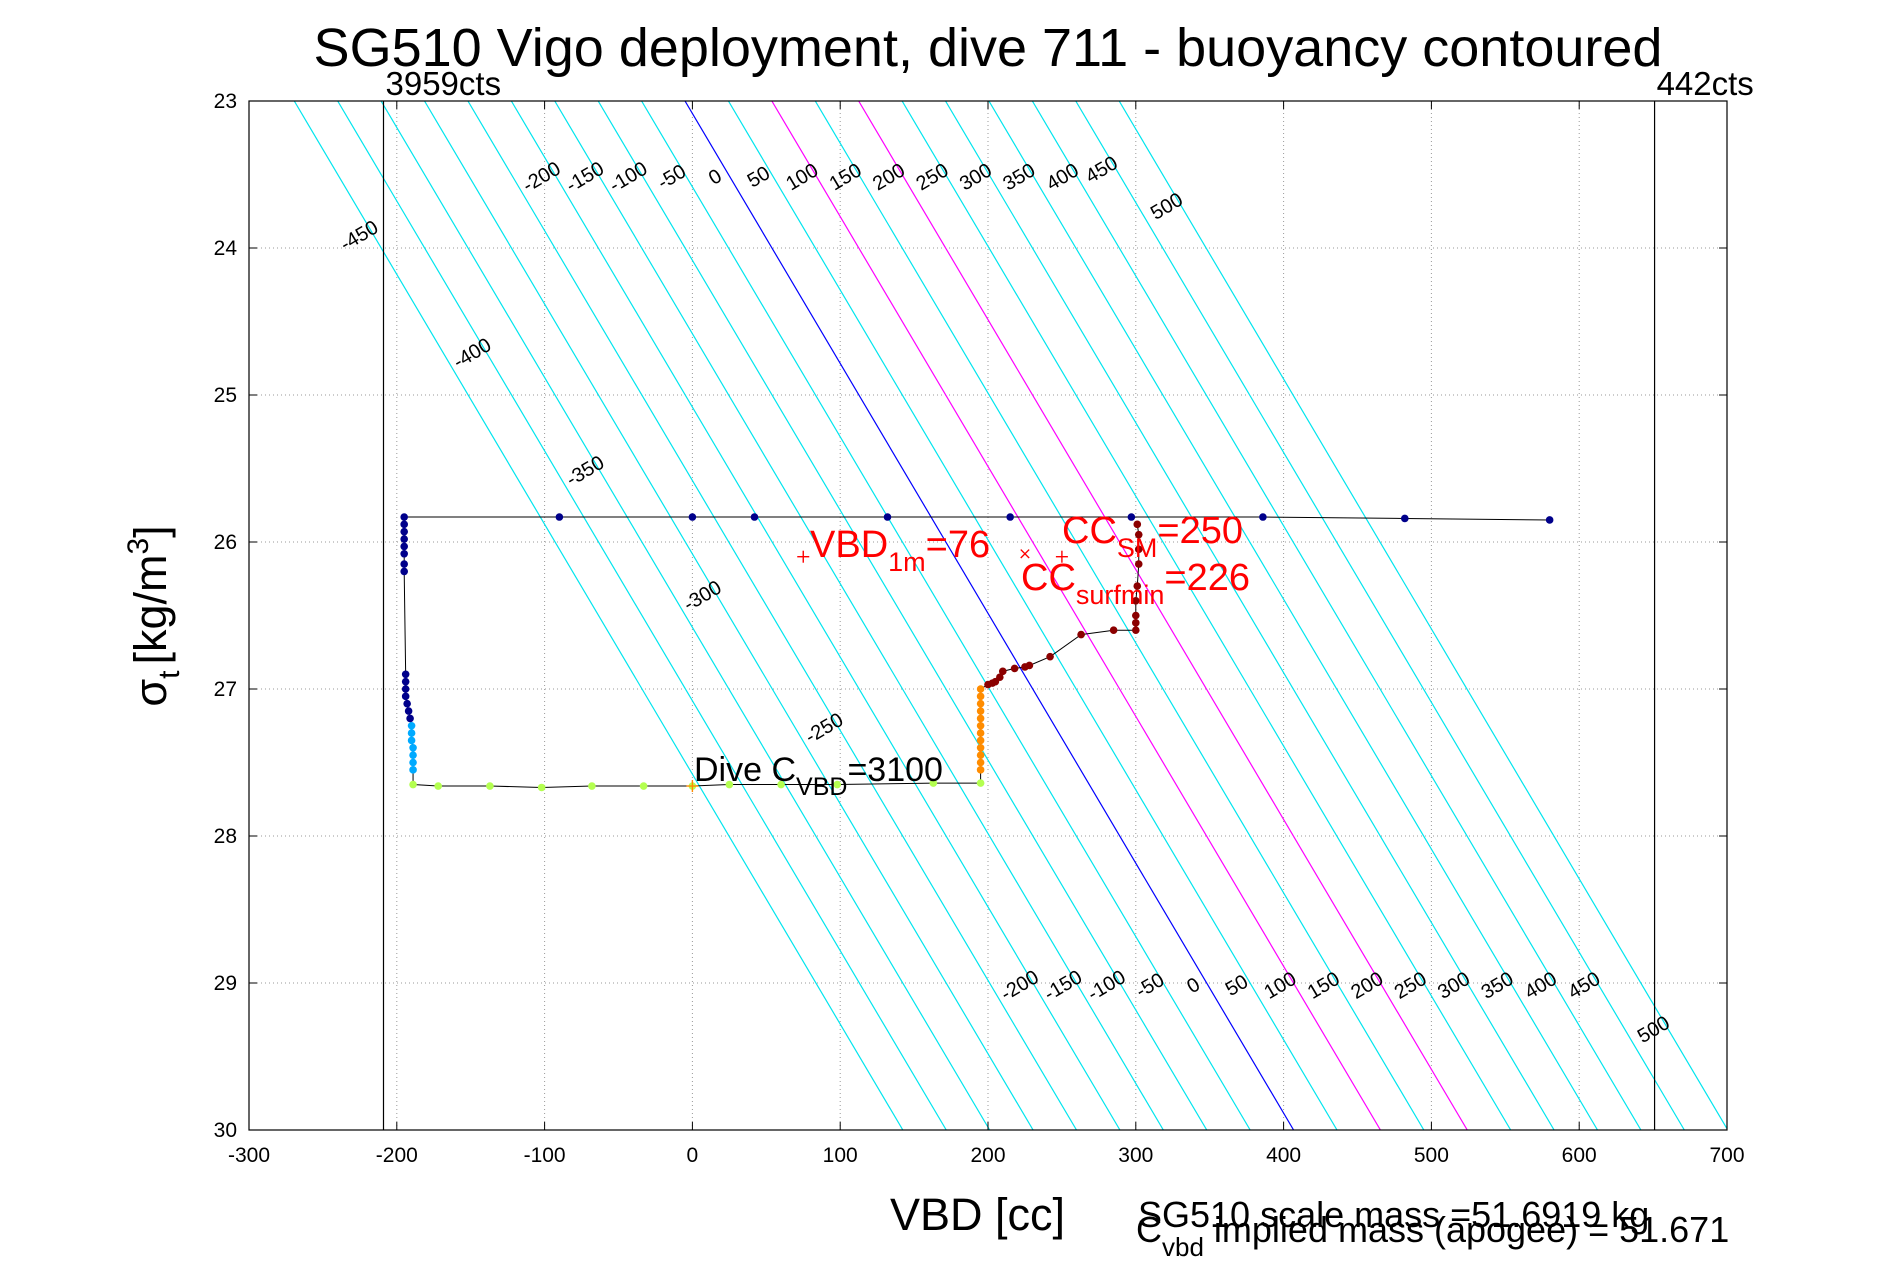 This screenshot has width=1891, height=1262. What do you see at coordinates (1432, 1235) in the screenshot?
I see `implied-mass-text: Cvbd implied mass (apogee) = 51.671` at bounding box center [1432, 1235].